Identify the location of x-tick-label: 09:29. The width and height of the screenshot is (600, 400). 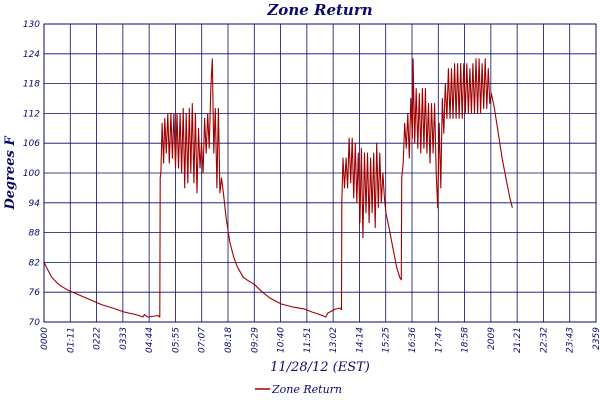
(255, 340).